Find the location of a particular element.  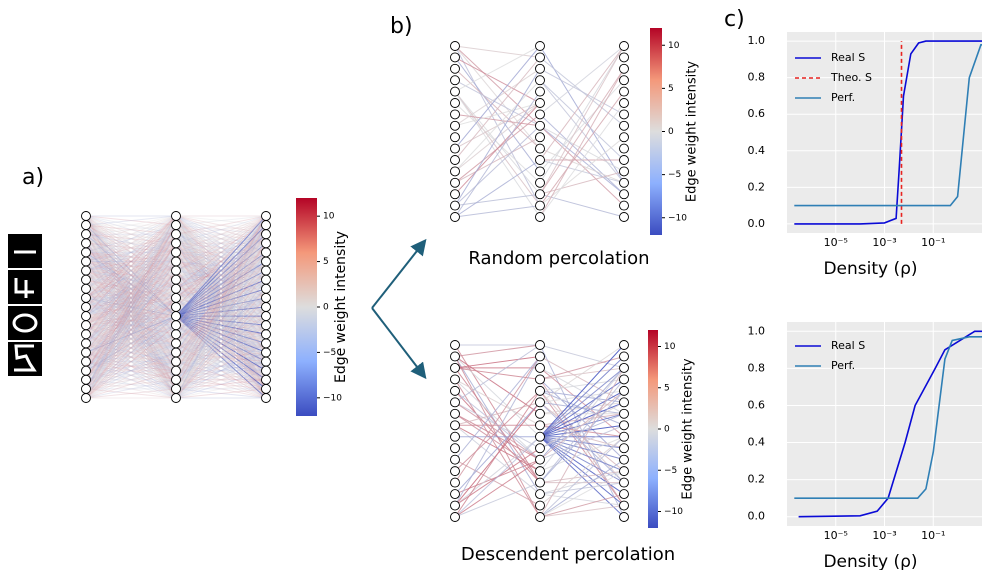

y-tick-label: 0.2 is located at coordinates (757, 186).